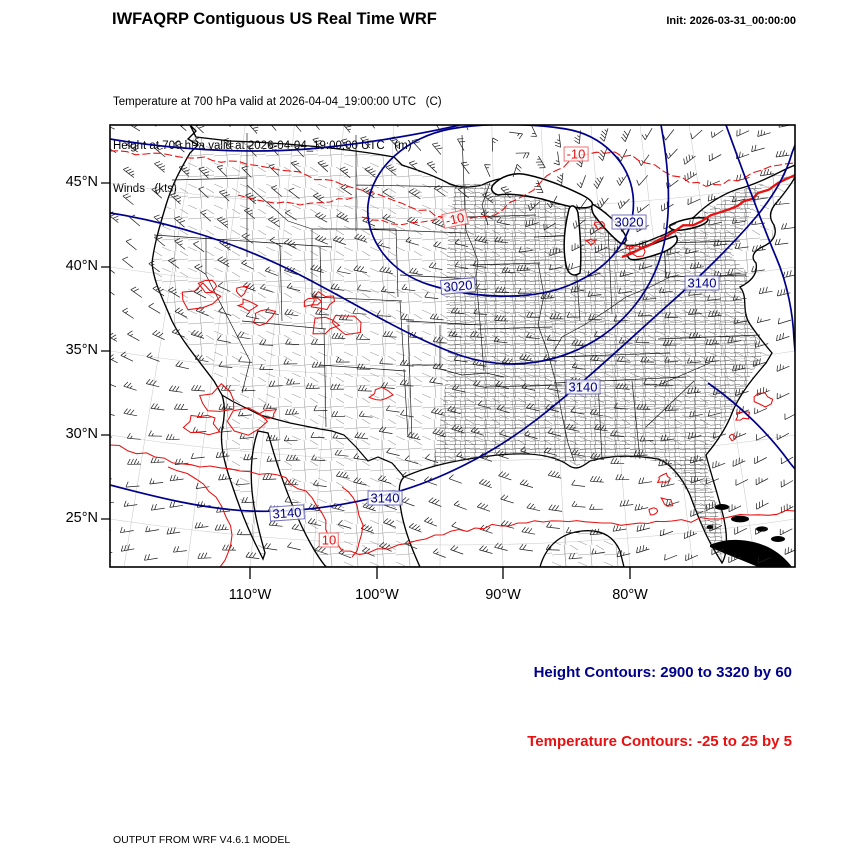 The height and width of the screenshot is (850, 850). Describe the element at coordinates (659, 741) in the screenshot. I see `temperature-legend-line: Temperature Contours: -25 to 25 by 5` at that location.